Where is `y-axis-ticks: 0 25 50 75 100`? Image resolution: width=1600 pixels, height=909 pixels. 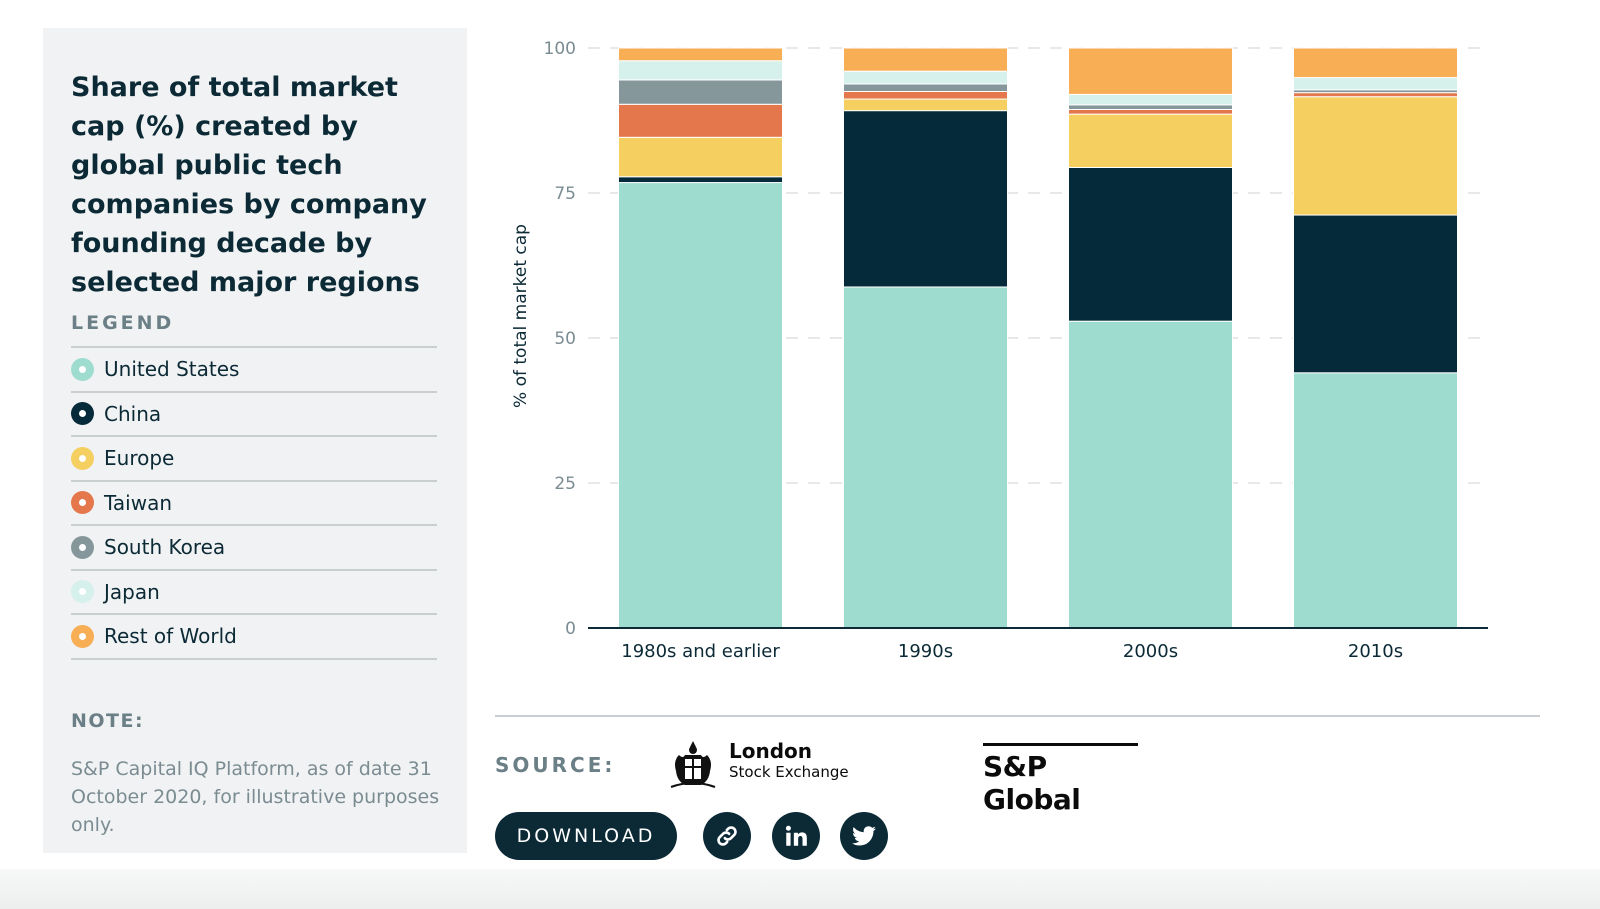
y-axis-ticks: 0 25 50 75 100 is located at coordinates (560, 339).